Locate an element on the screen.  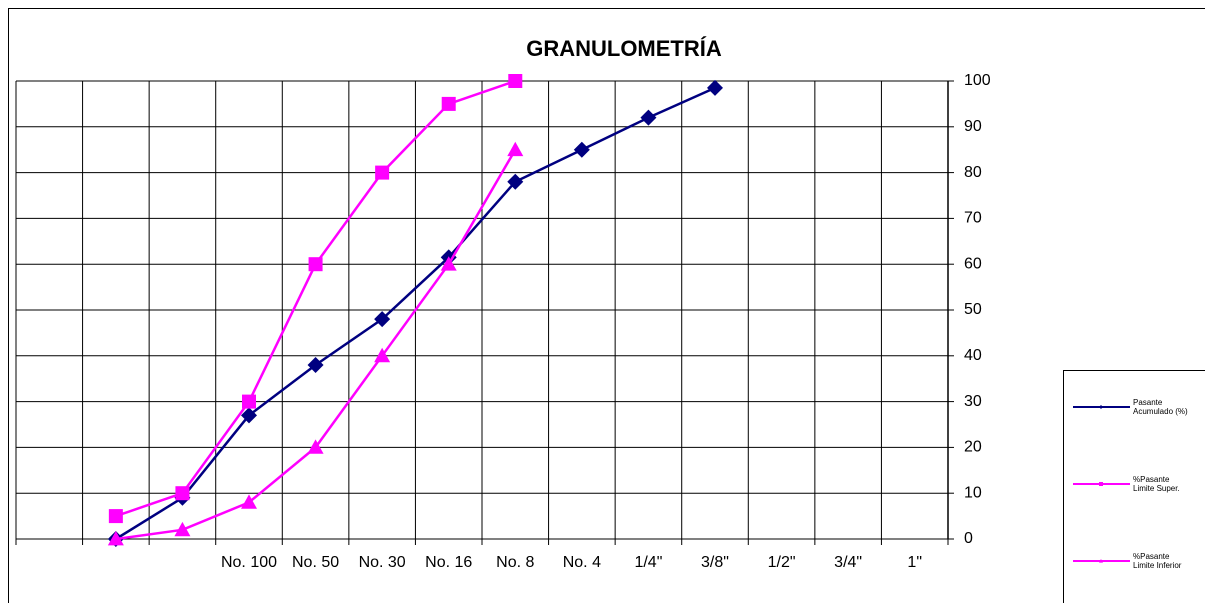
x-tick-label: No. 8 is located at coordinates (515, 562).